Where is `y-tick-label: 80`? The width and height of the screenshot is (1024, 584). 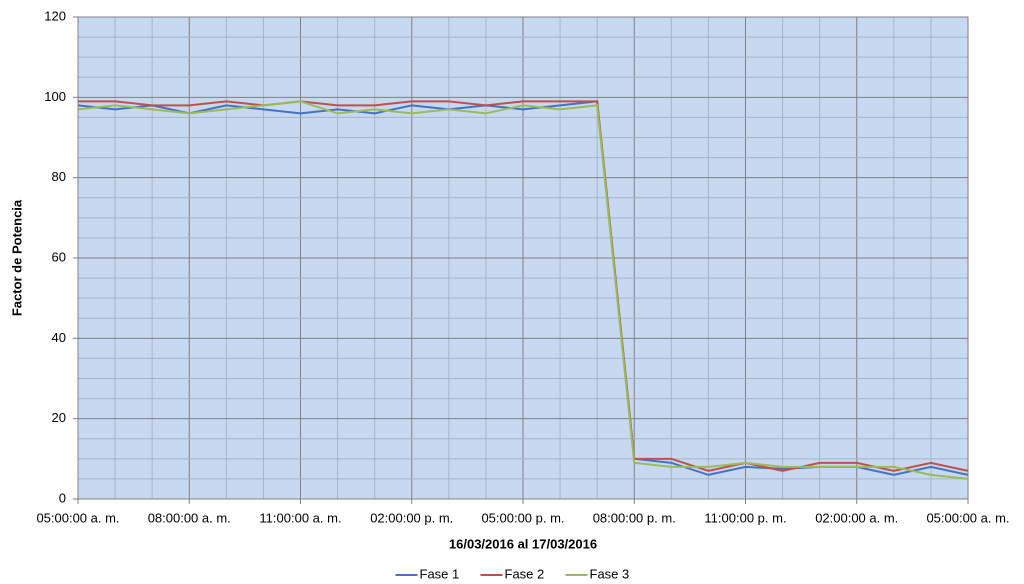 y-tick-label: 80 is located at coordinates (59, 176).